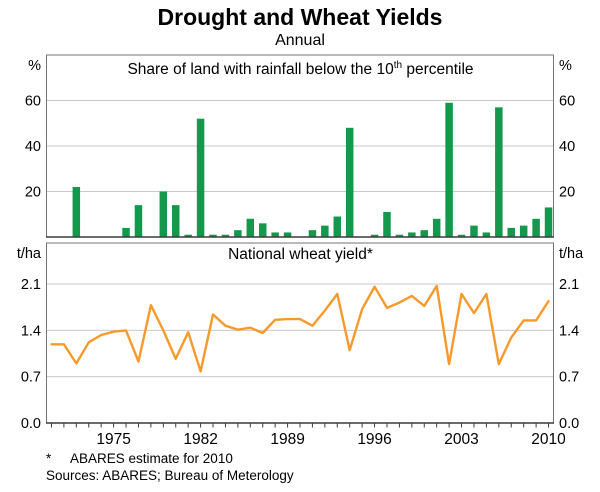  Describe the element at coordinates (262, 230) in the screenshot. I see `bar-1987` at that location.